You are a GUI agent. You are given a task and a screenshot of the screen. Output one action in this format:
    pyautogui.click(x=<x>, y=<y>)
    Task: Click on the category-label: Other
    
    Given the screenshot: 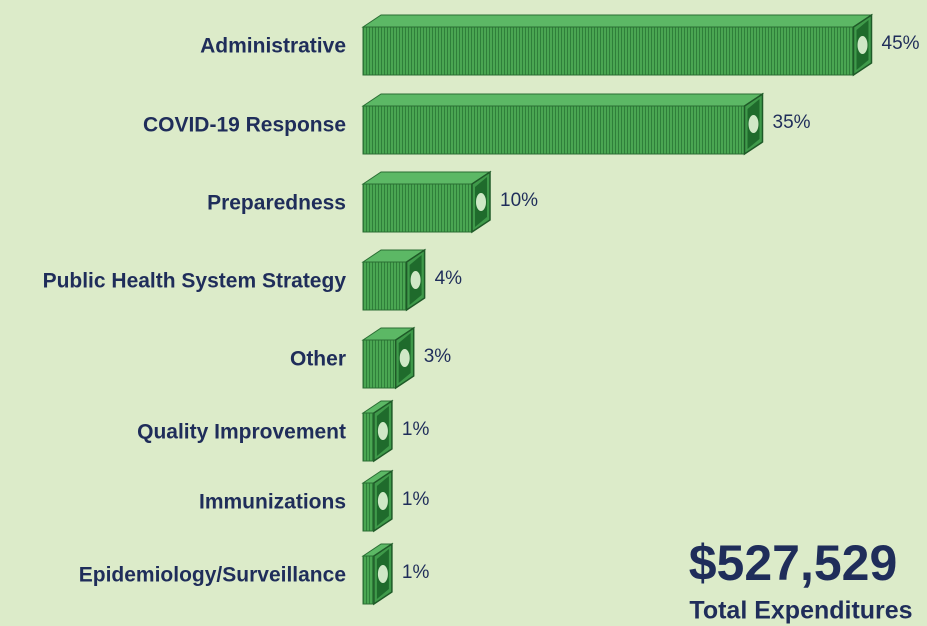 What is the action you would take?
    pyautogui.click(x=318, y=359)
    